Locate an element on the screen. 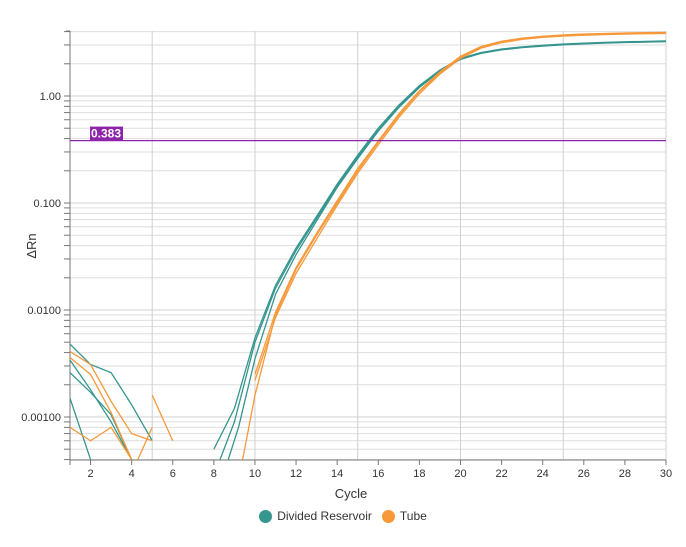 The height and width of the screenshot is (547, 686). y-tick-label: 0.00100 is located at coordinates (41, 418).